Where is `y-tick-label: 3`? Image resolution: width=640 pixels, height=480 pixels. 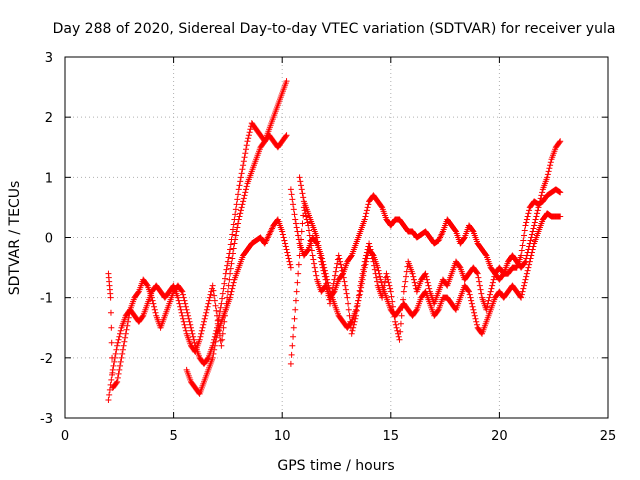
y-tick-label: 3 is located at coordinates (49, 58).